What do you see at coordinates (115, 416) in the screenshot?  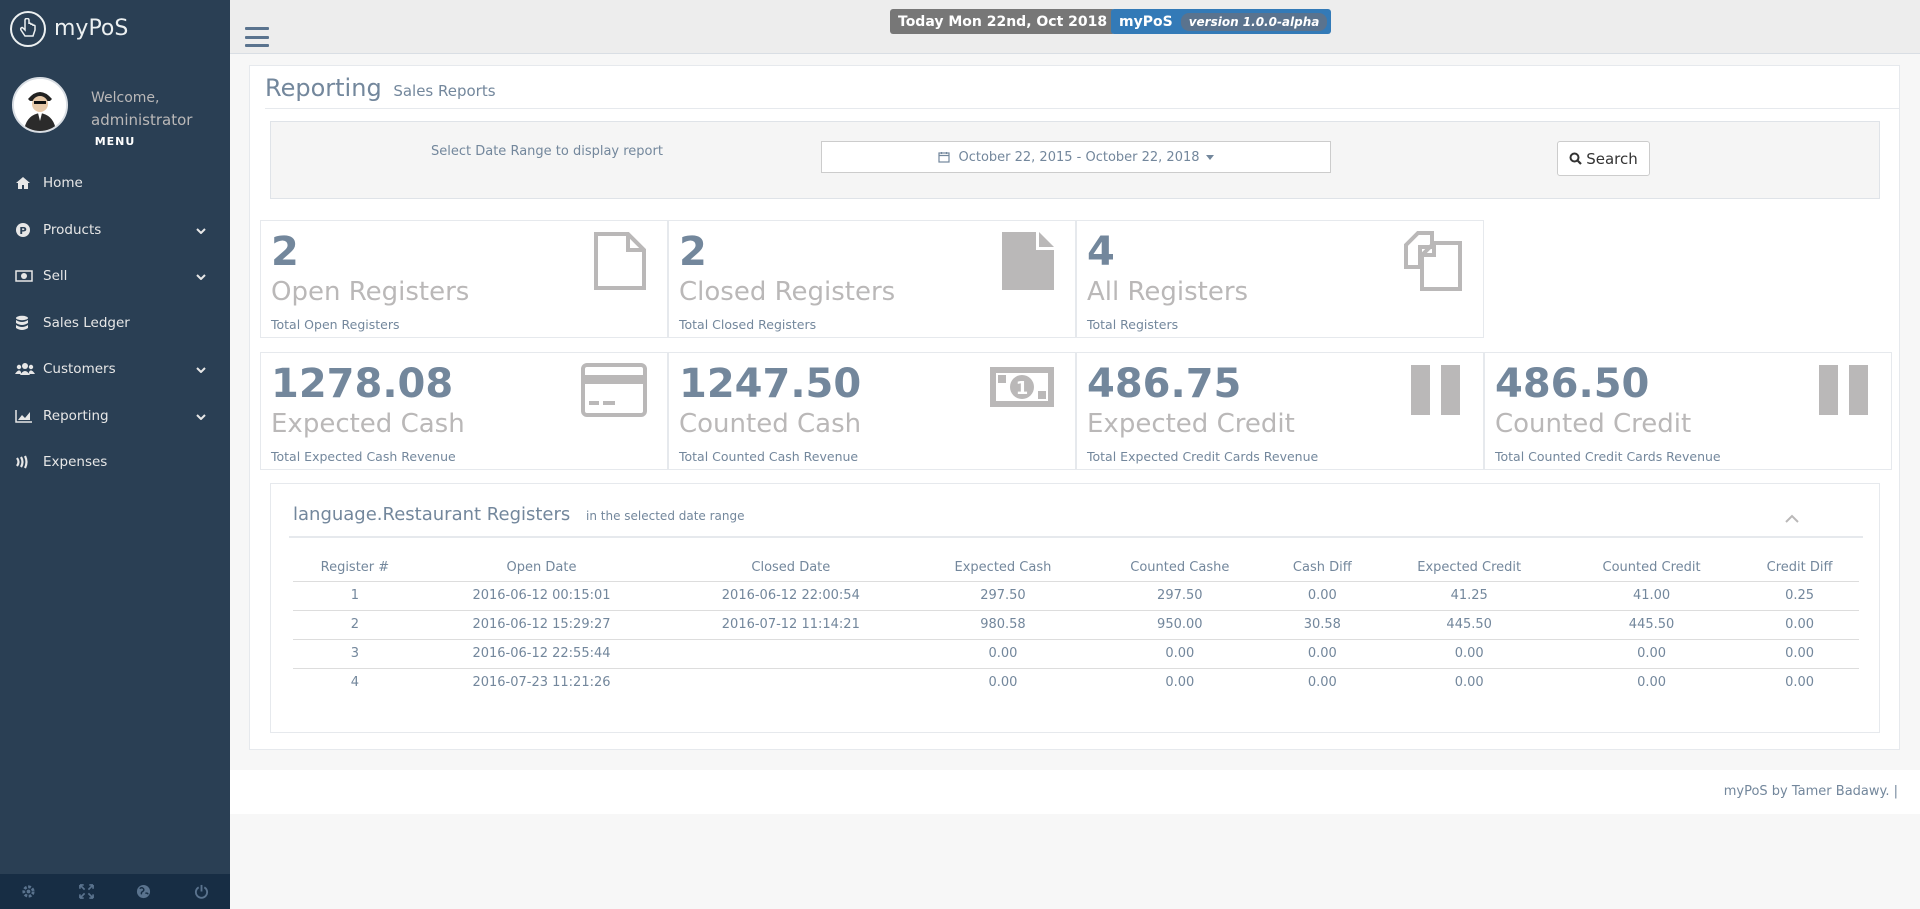 I see `sidebar-item-reporting: Reporting` at bounding box center [115, 416].